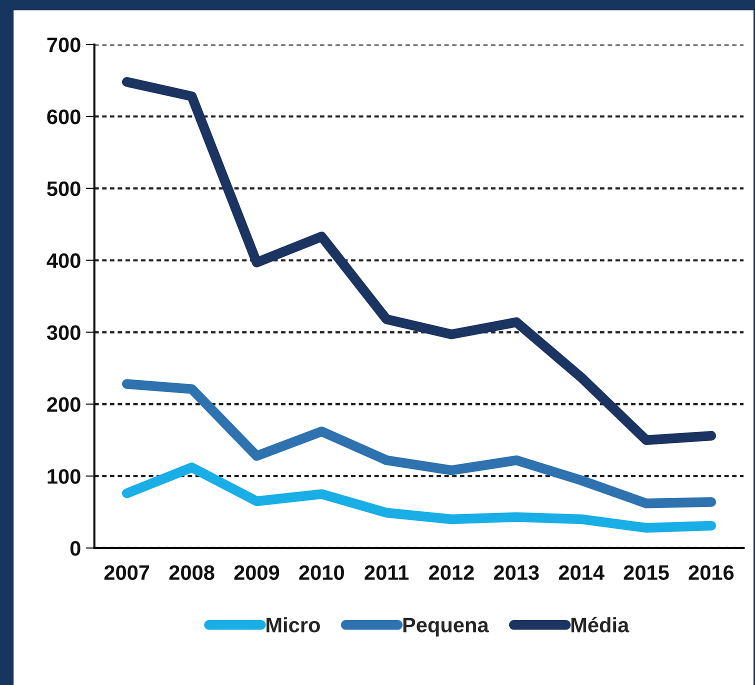  I want to click on x-tick-label: 2008, so click(191, 572).